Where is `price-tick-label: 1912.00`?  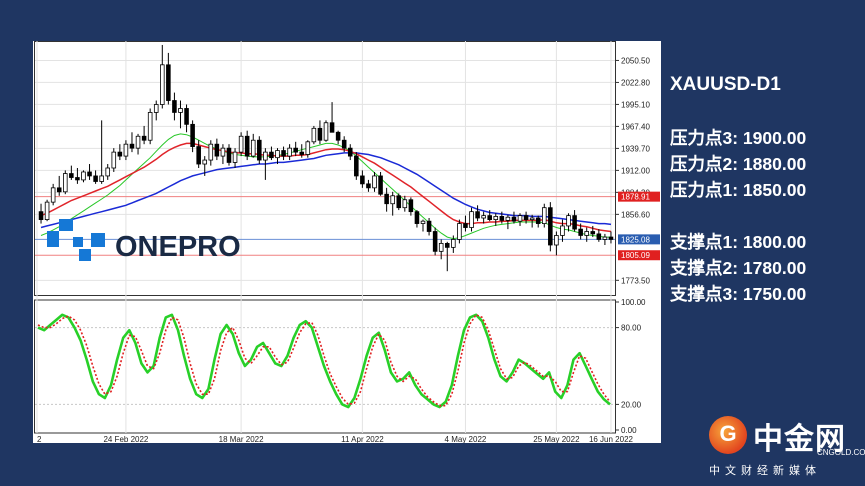 price-tick-label: 1912.00 is located at coordinates (635, 170).